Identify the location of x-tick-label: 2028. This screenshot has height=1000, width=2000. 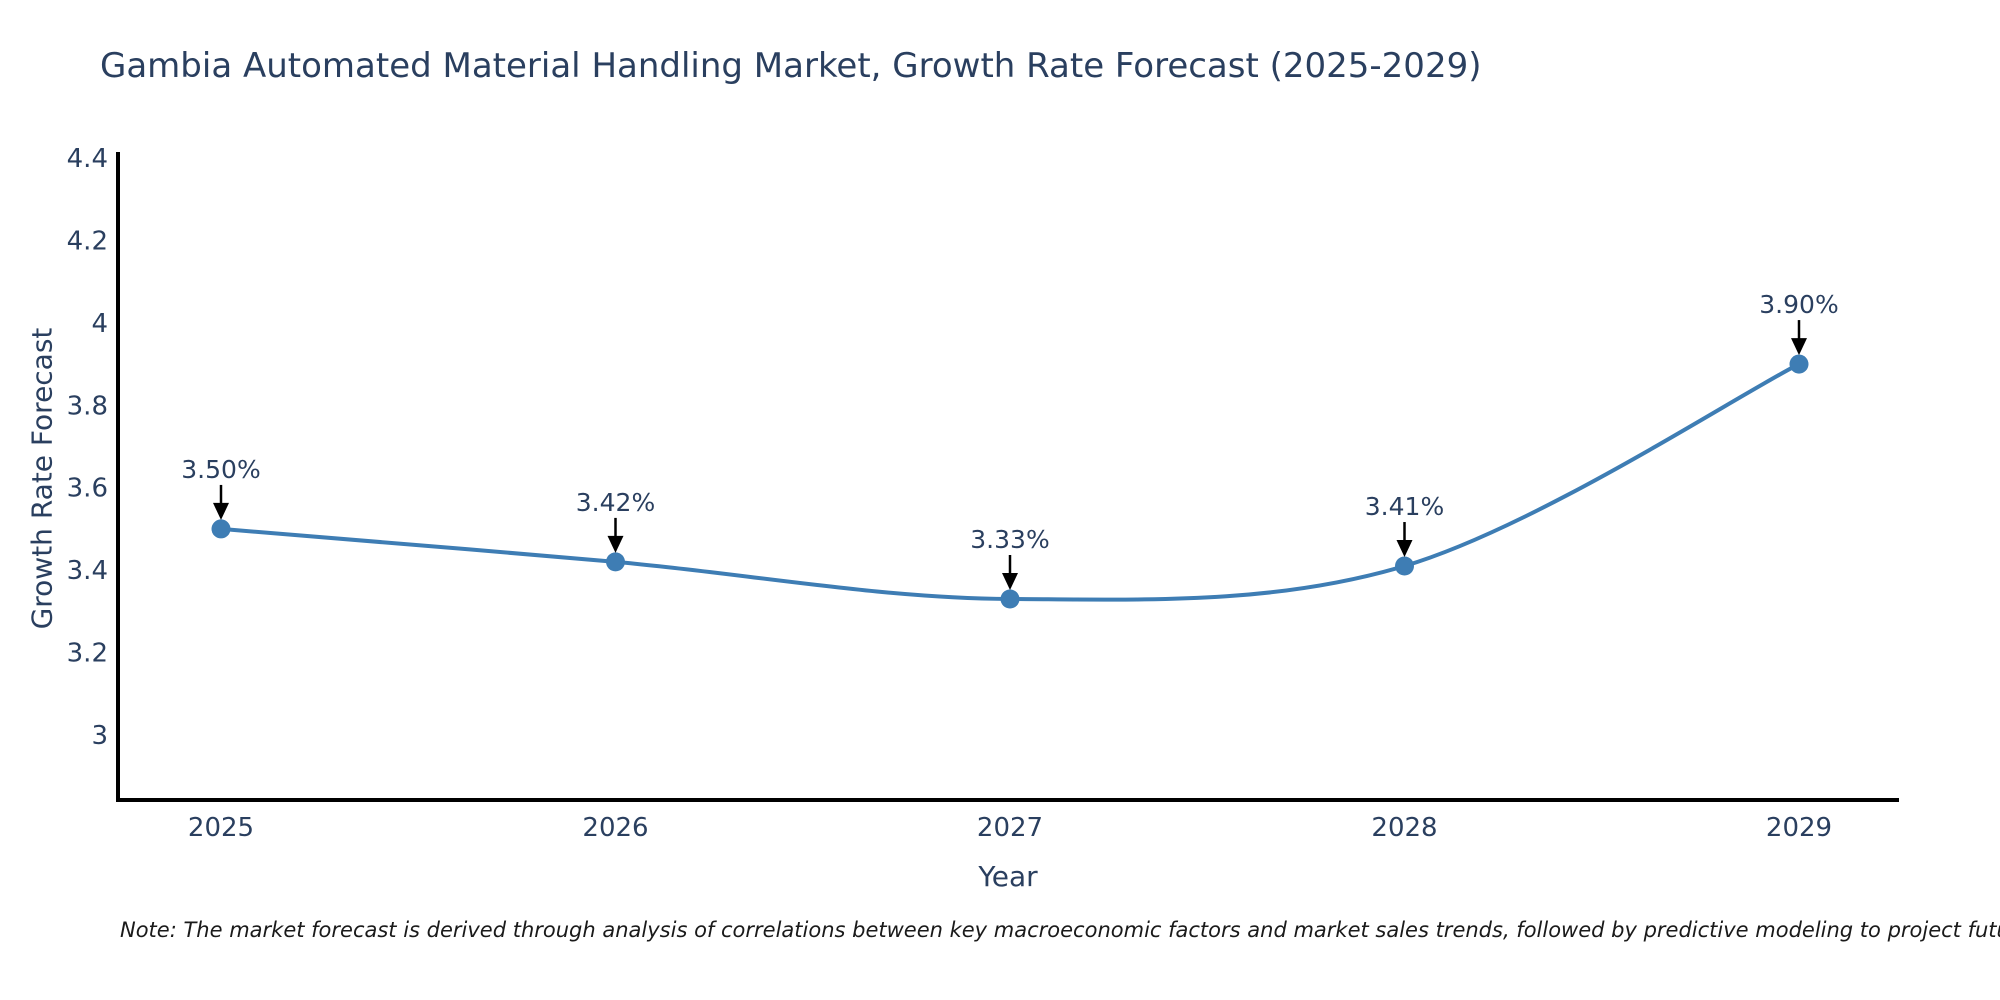
(1404, 828).